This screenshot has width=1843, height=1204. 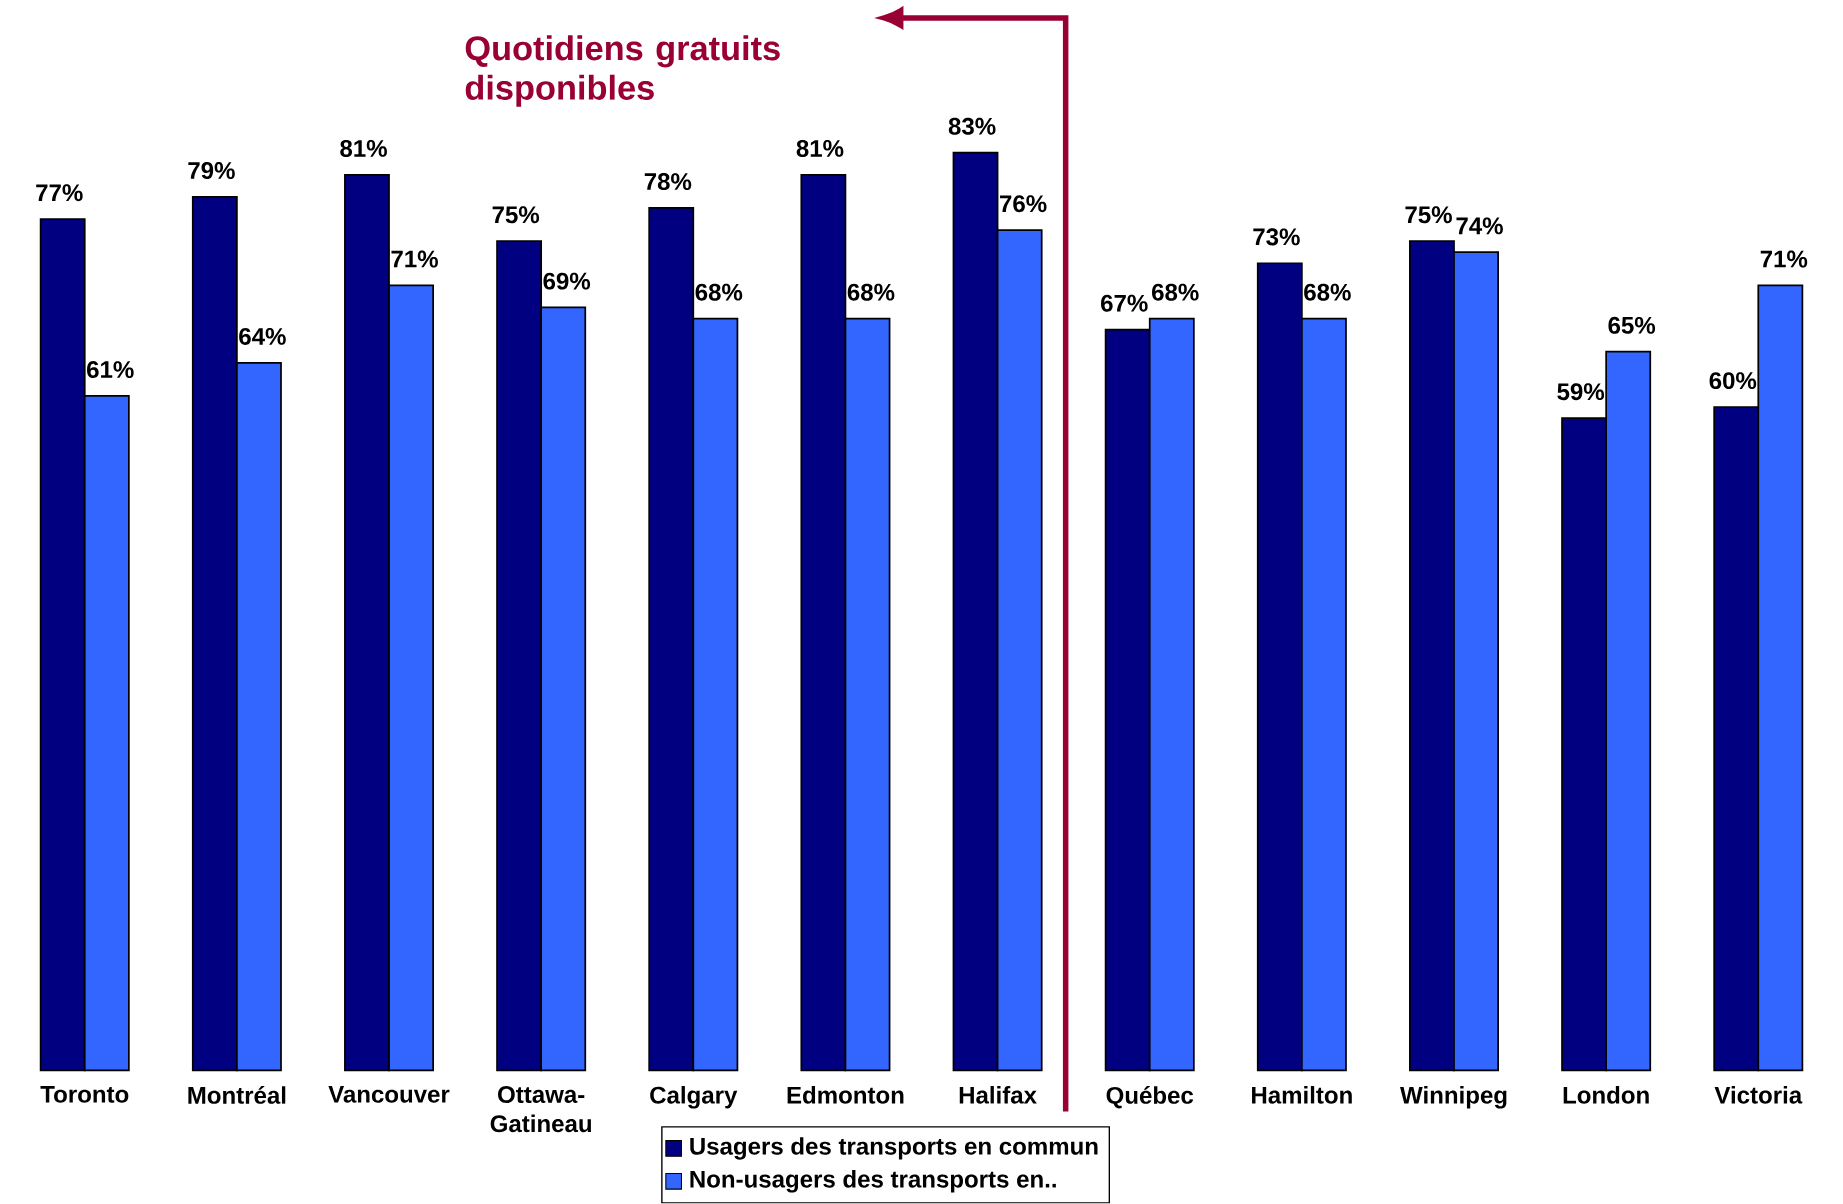 I want to click on data-label: 73%, so click(x=1276, y=237).